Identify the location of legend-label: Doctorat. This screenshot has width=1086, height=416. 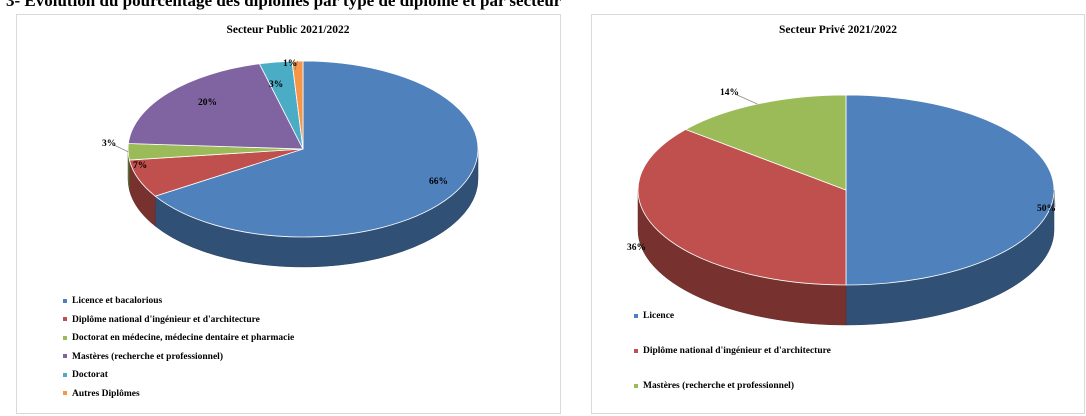
(90, 375).